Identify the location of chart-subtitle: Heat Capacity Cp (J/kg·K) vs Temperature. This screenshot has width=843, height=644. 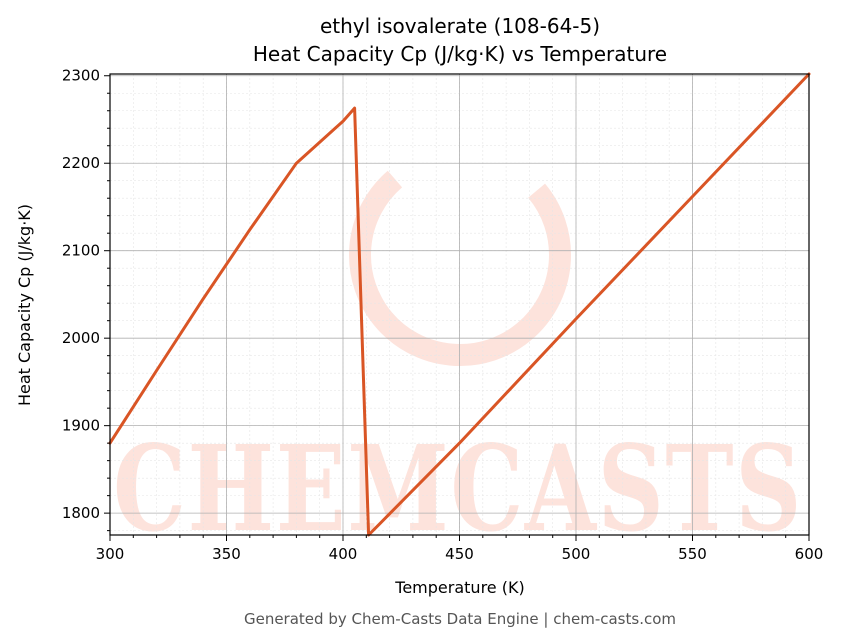
(460, 54).